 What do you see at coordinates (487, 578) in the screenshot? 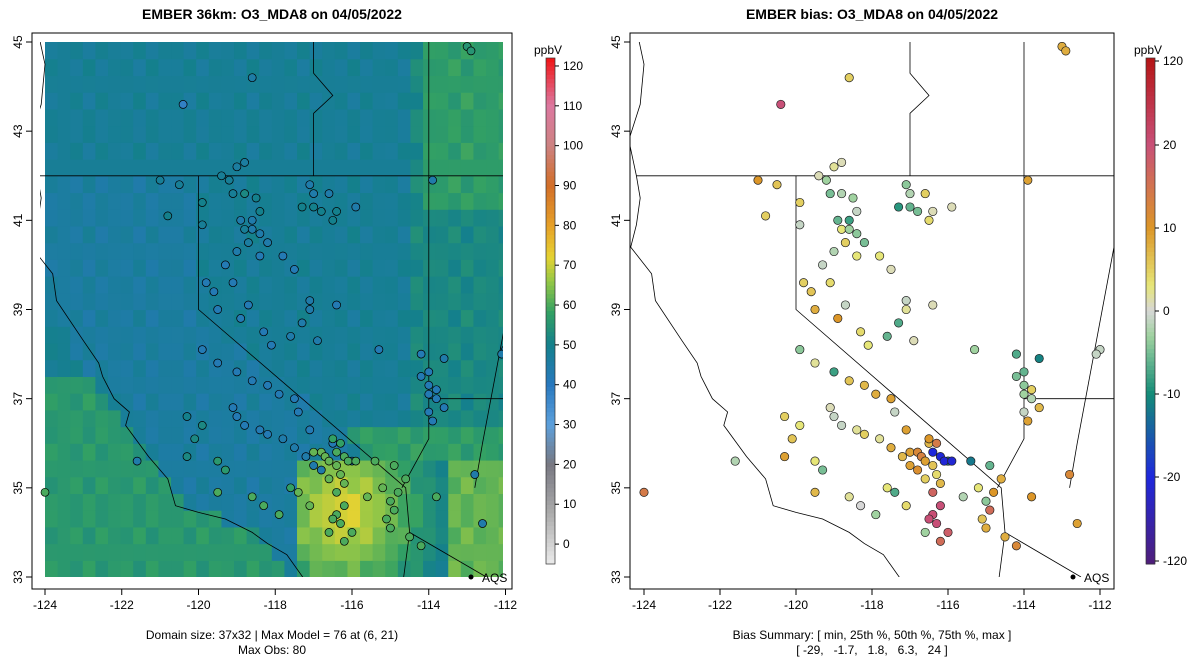
I see `model-aqs-marker: AQS` at bounding box center [487, 578].